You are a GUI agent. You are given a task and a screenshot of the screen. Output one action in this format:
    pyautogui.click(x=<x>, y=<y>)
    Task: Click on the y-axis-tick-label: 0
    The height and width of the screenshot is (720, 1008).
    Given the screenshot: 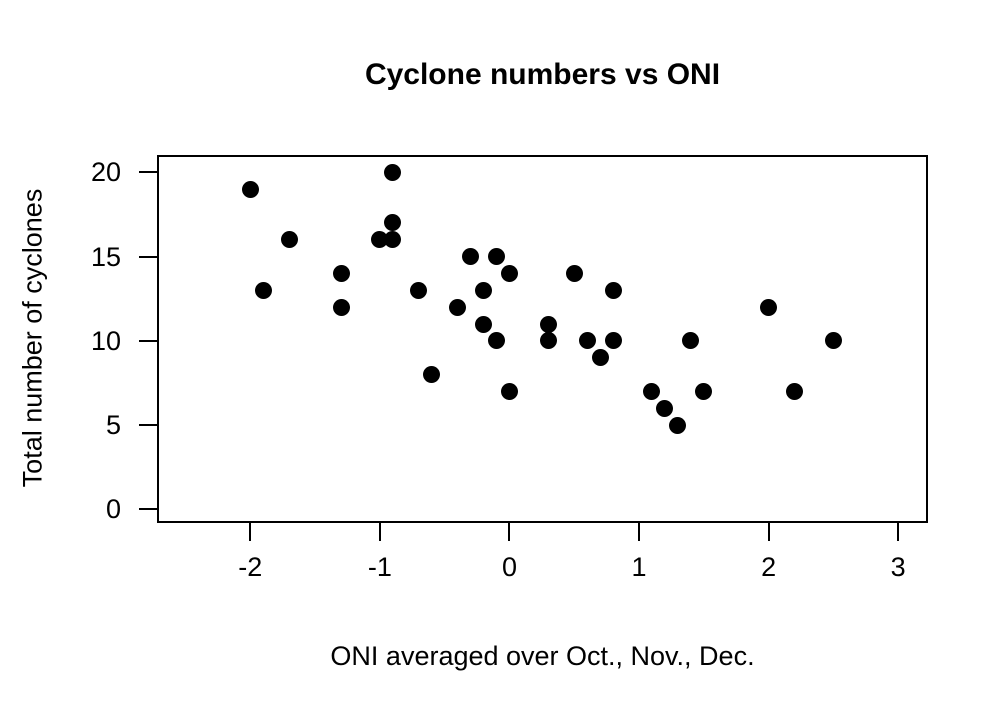 What is the action you would take?
    pyautogui.click(x=113, y=509)
    